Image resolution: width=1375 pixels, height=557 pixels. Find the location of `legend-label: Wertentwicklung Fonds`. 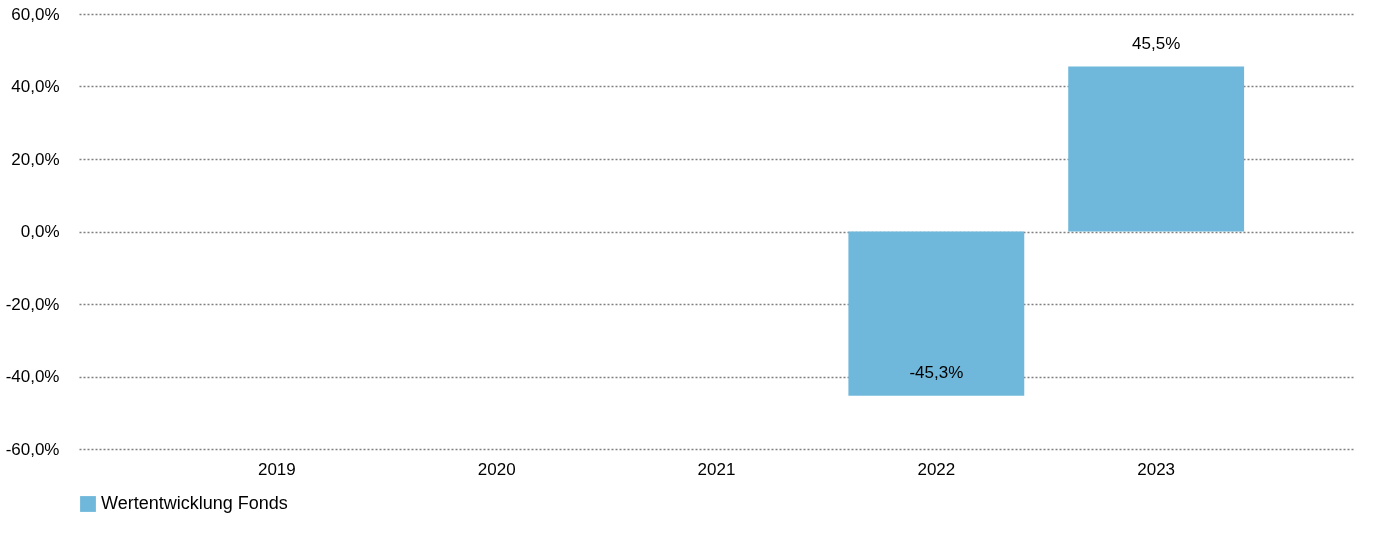

legend-label: Wertentwicklung Fonds is located at coordinates (194, 503).